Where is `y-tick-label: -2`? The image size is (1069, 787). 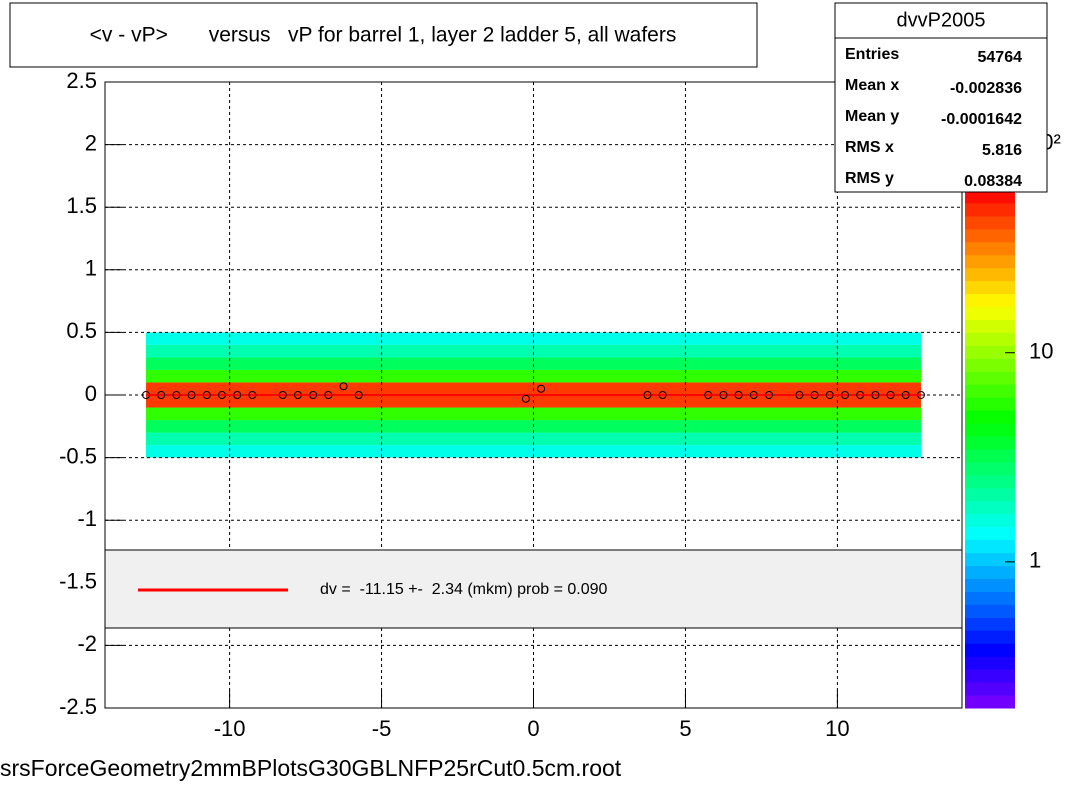 y-tick-label: -2 is located at coordinates (87, 643).